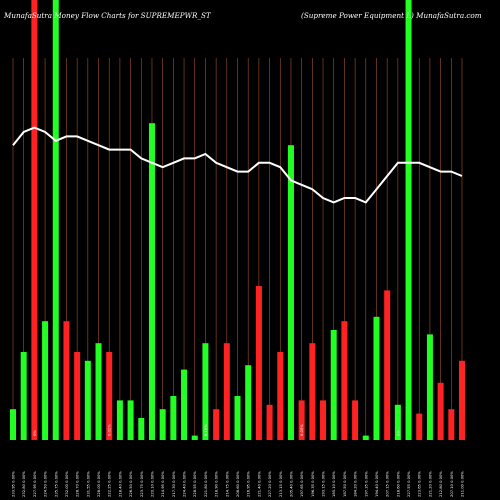 This screenshot has width=500, height=500. I want to click on x-tick-label: 194.40 0.00%, so click(377, 484).